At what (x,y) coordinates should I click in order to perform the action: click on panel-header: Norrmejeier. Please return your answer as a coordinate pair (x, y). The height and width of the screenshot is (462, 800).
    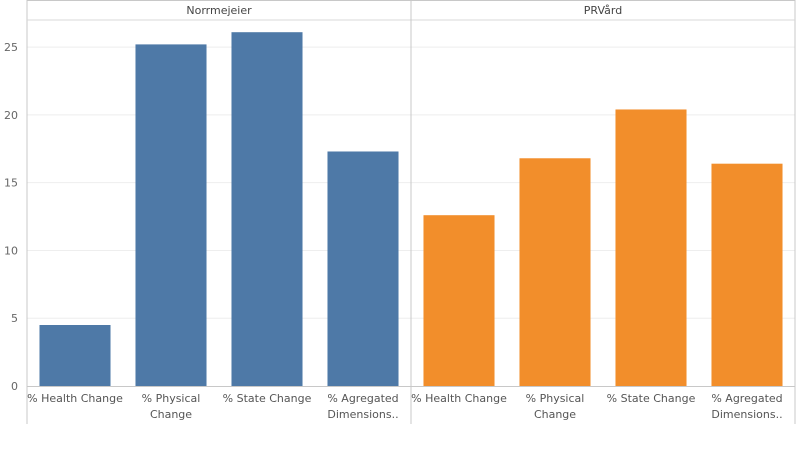
    Looking at the image, I should click on (219, 10).